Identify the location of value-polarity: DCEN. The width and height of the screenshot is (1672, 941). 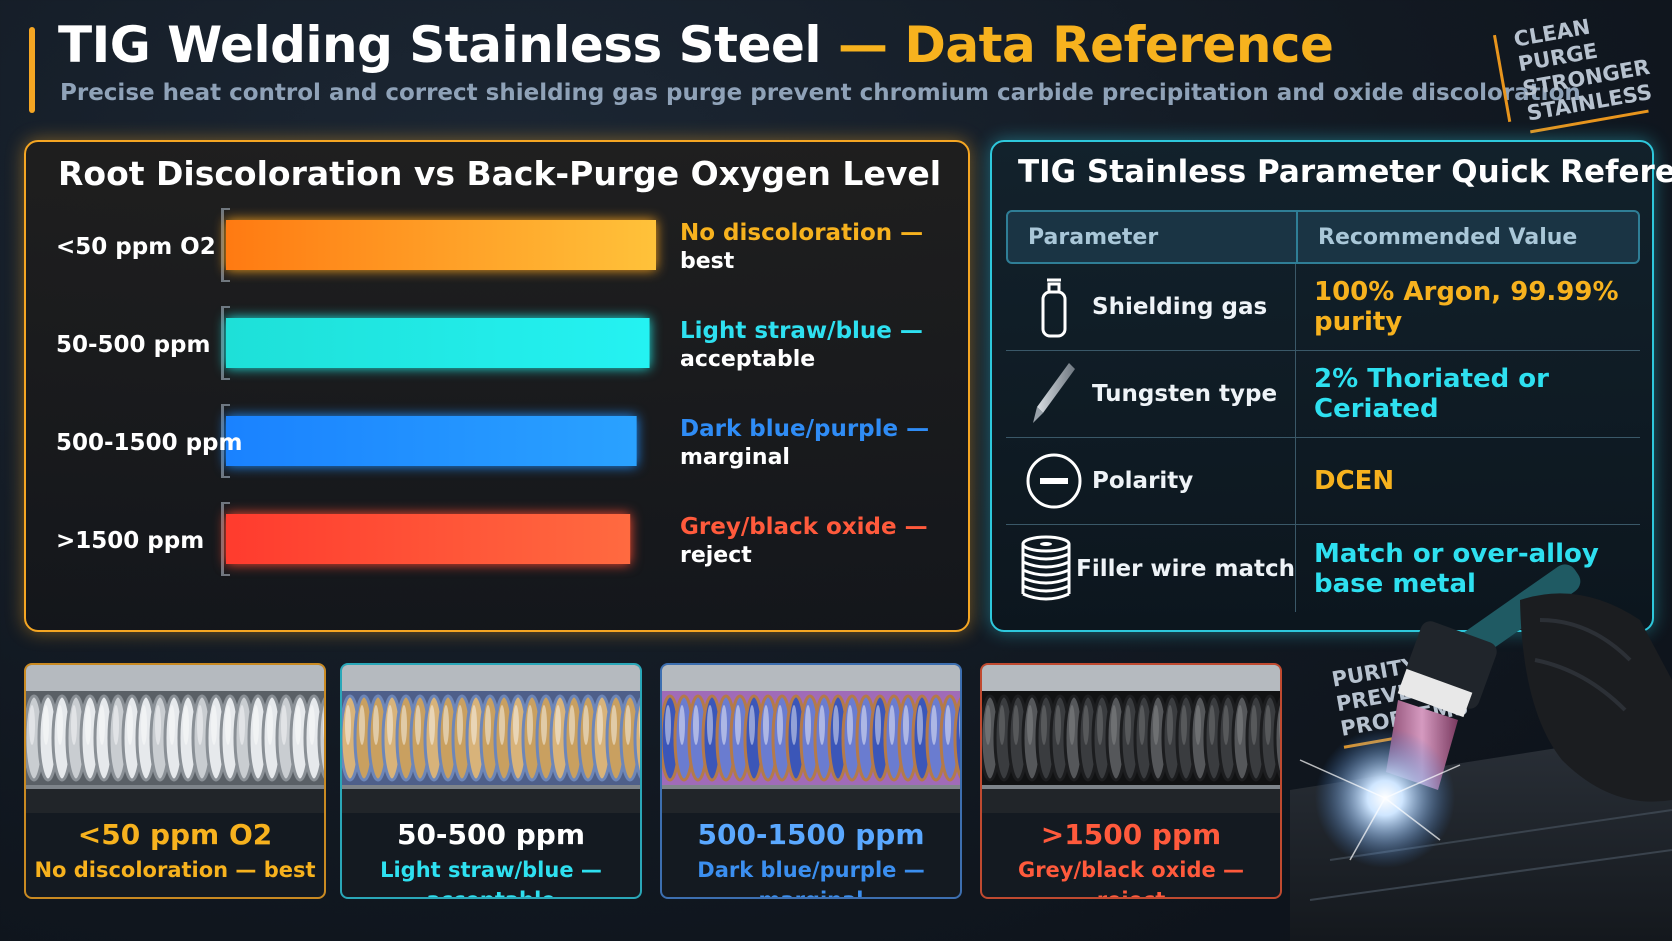
(1354, 481).